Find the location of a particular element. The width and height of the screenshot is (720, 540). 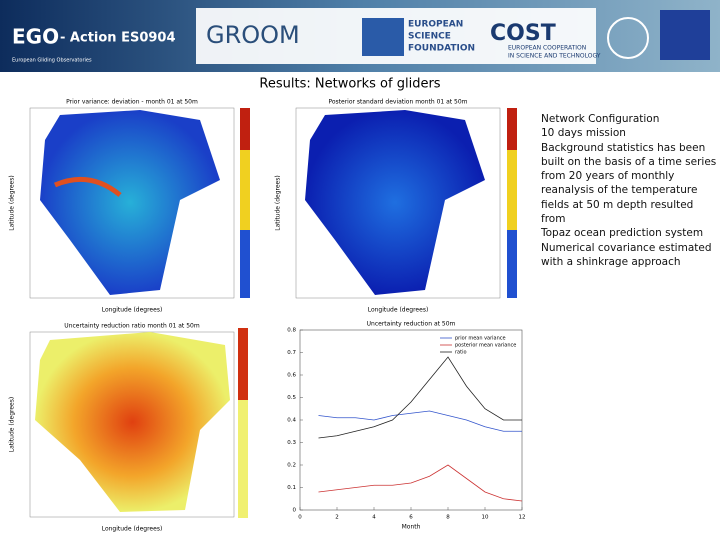

cost-sub: IN SCIENCE AND TECHNOLOGY is located at coordinates (554, 56).